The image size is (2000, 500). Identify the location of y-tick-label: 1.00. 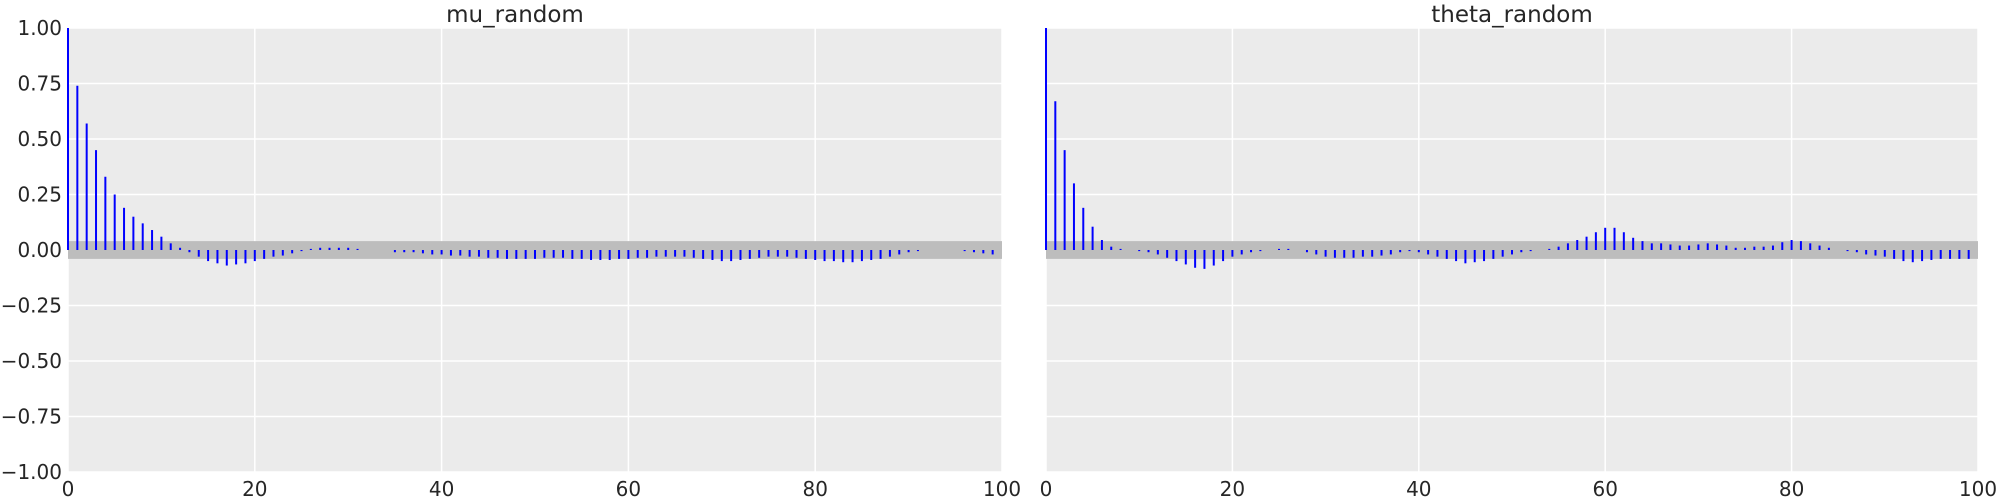
(39, 28).